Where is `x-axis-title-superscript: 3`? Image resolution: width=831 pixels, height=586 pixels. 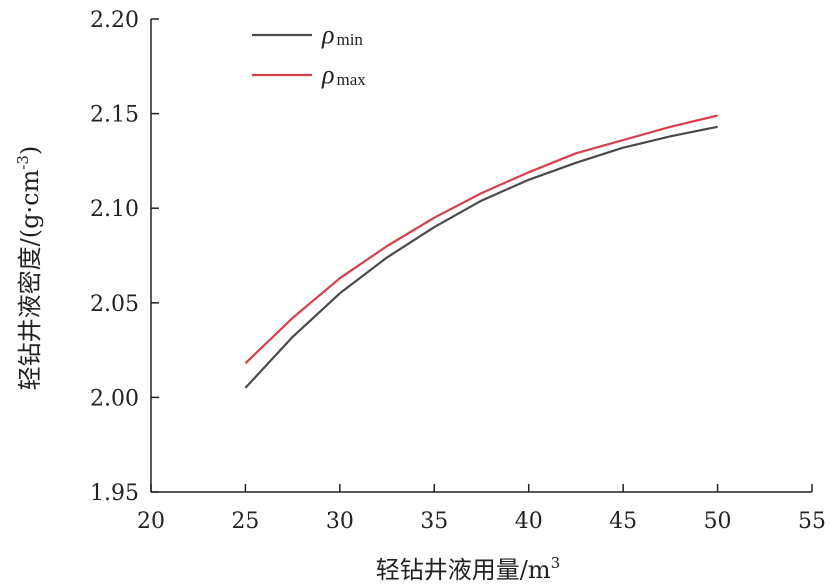 x-axis-title-superscript: 3 is located at coordinates (556, 563).